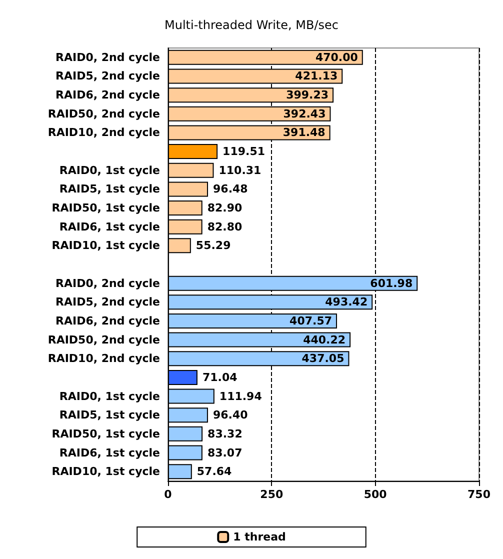 The height and width of the screenshot is (559, 503). I want to click on data-label: 55.29, so click(213, 245).